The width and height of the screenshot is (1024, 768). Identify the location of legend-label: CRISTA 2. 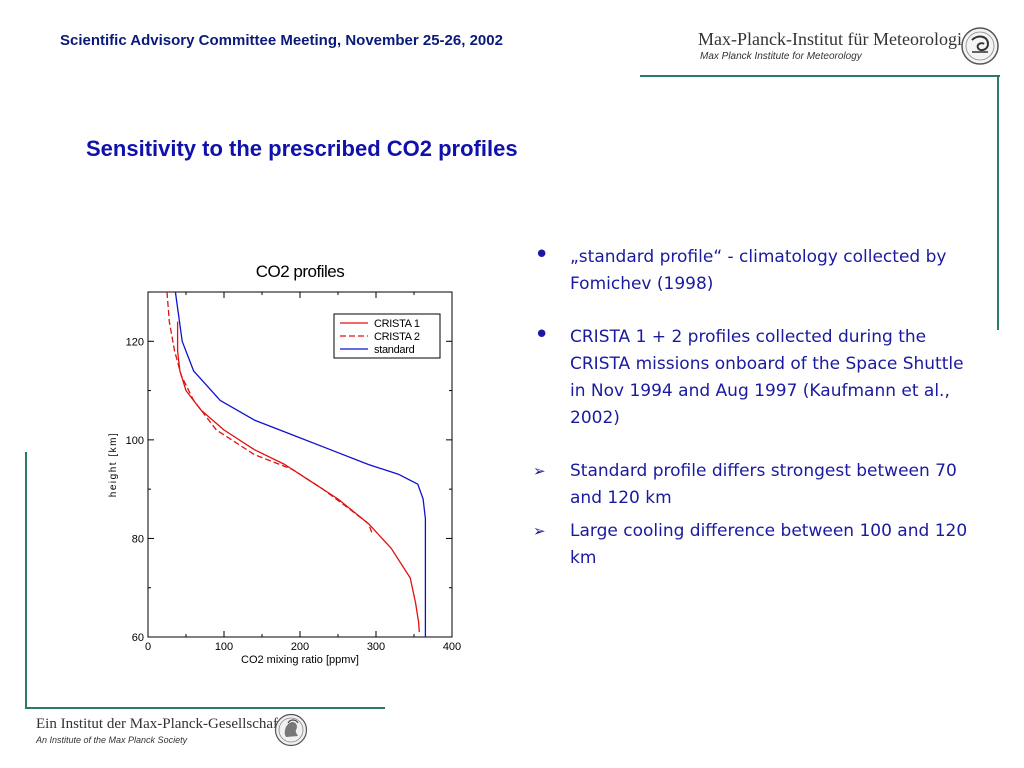
(397, 337).